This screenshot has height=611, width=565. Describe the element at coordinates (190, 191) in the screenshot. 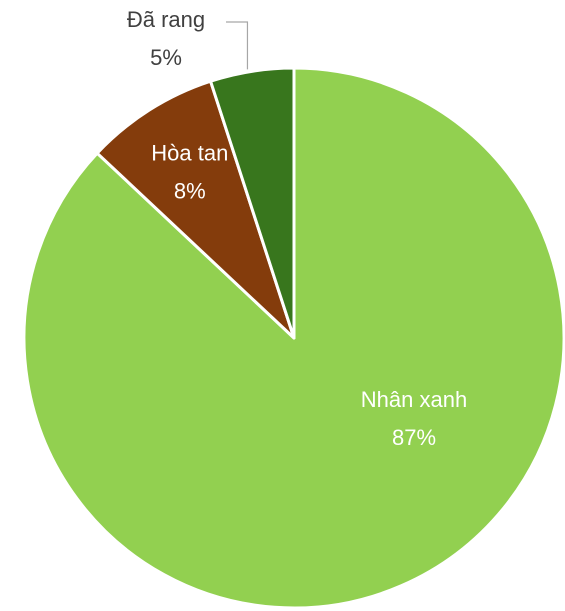

I see `data-label-value: 8%` at that location.